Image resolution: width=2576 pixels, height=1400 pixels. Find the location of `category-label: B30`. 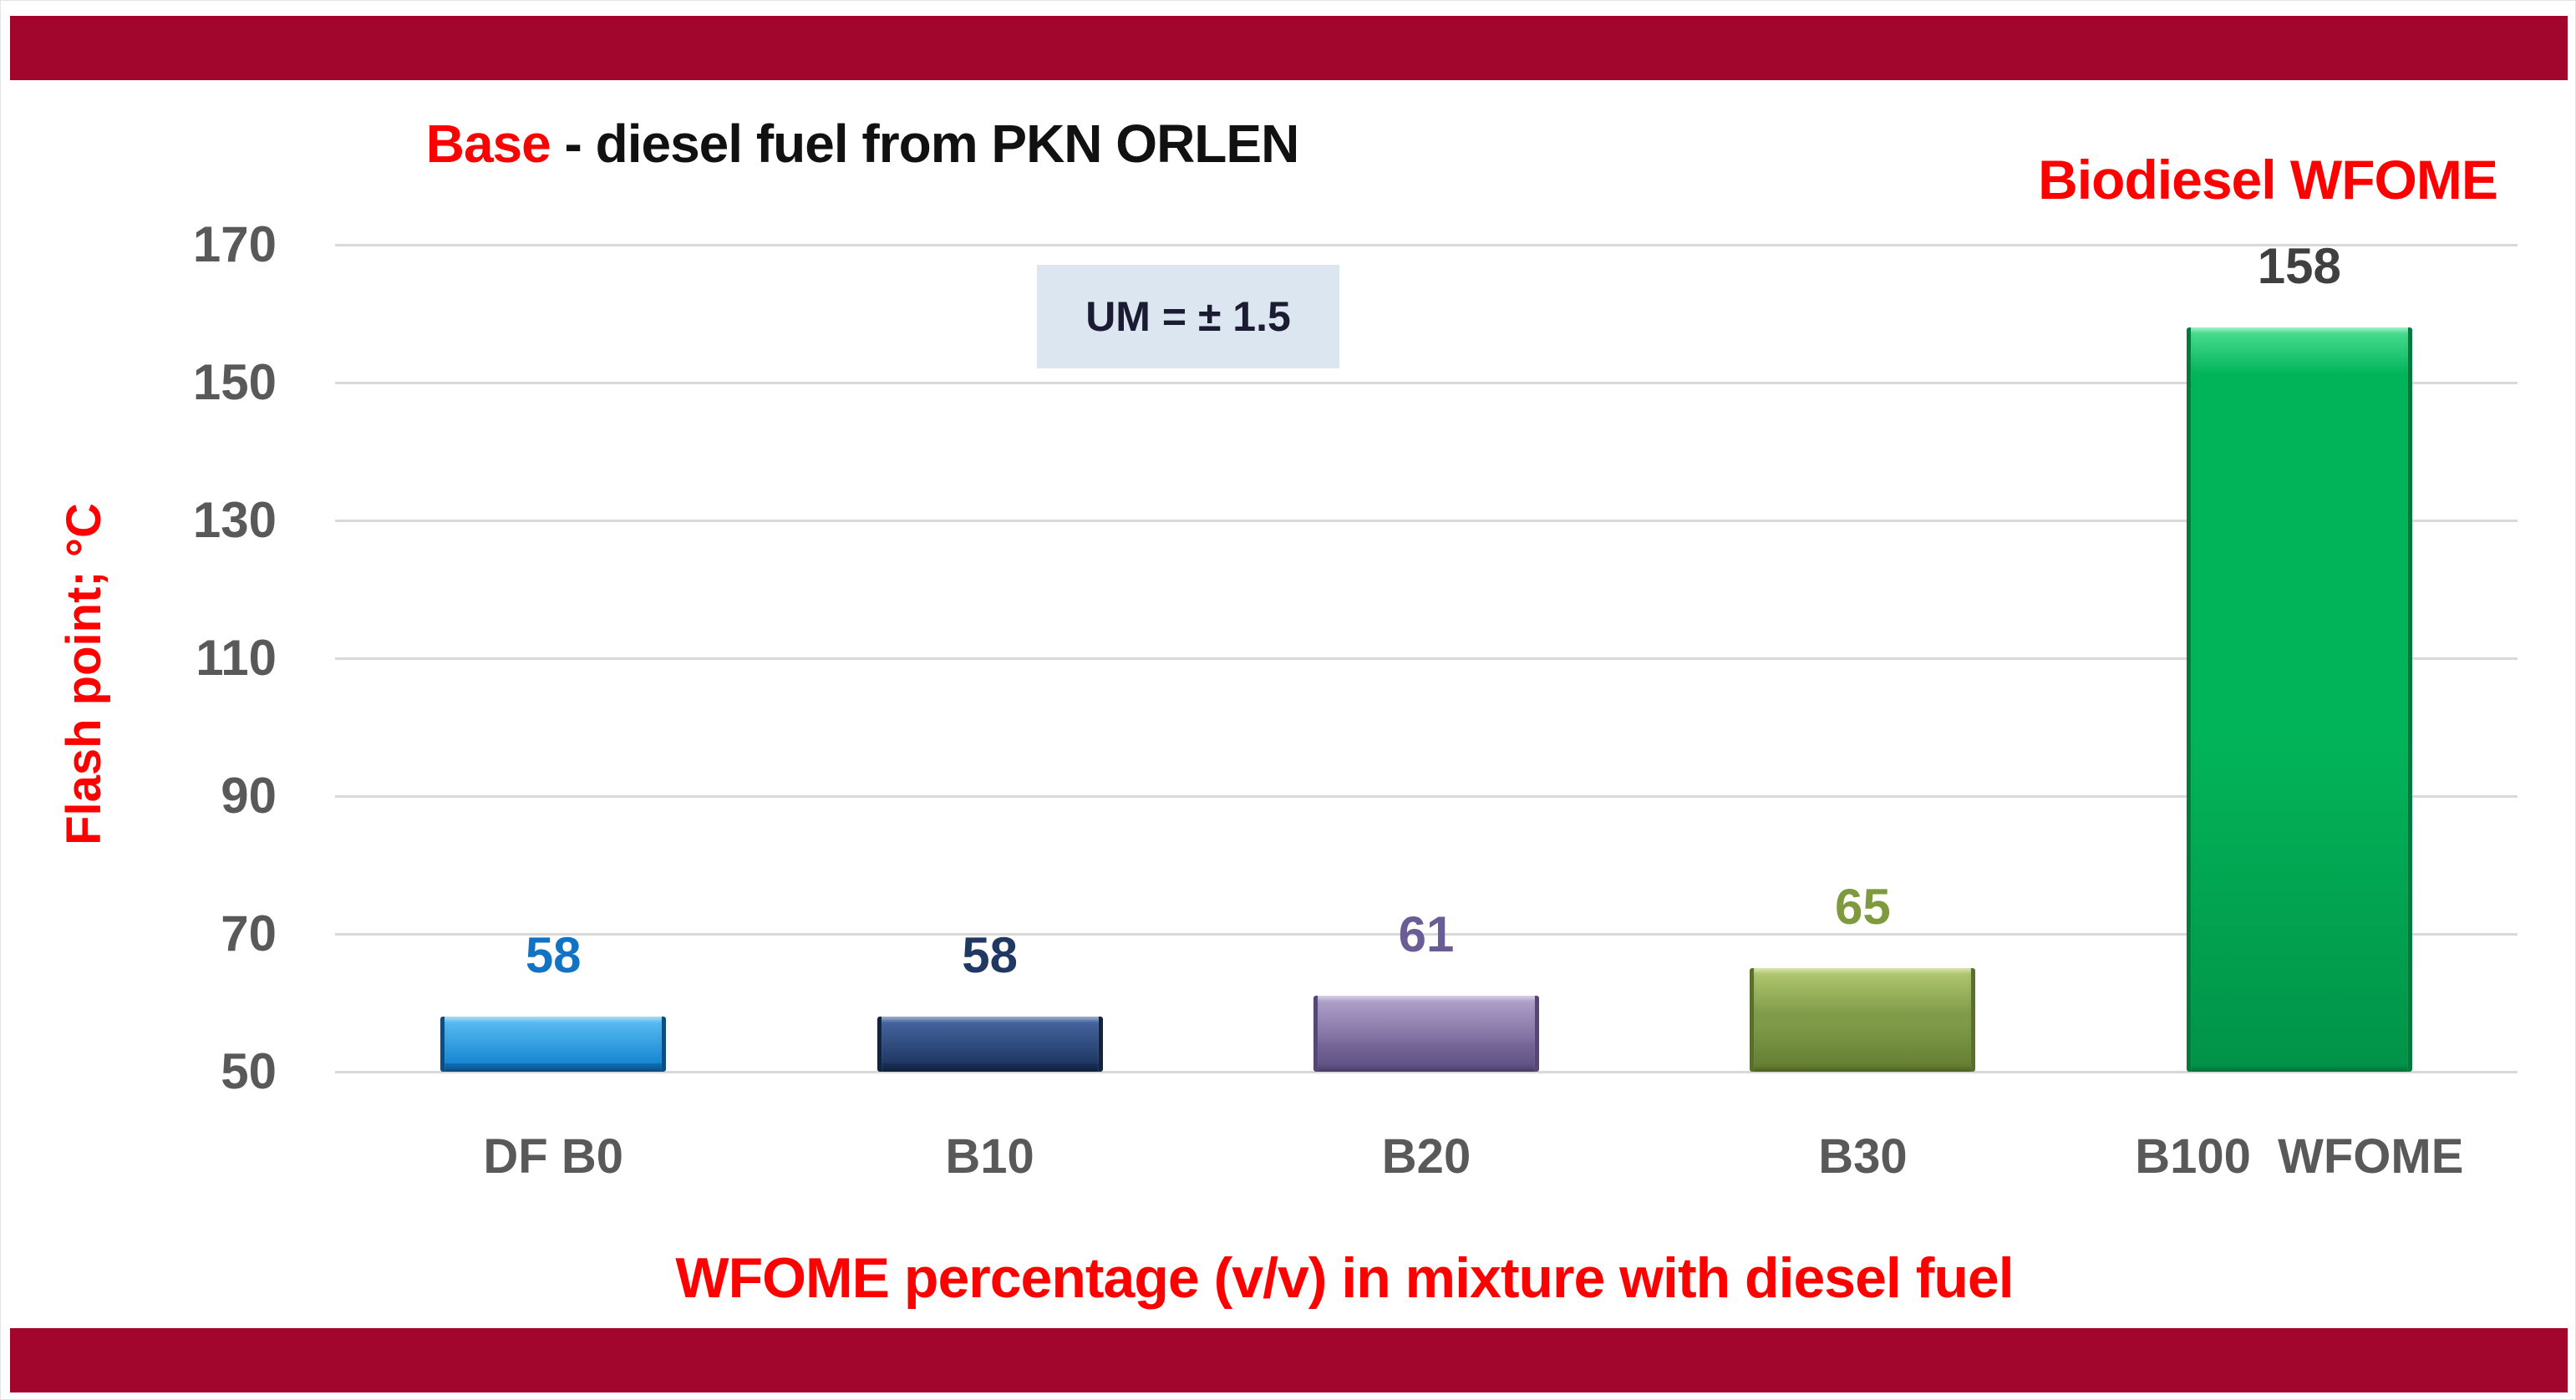

category-label: B30 is located at coordinates (1863, 1156).